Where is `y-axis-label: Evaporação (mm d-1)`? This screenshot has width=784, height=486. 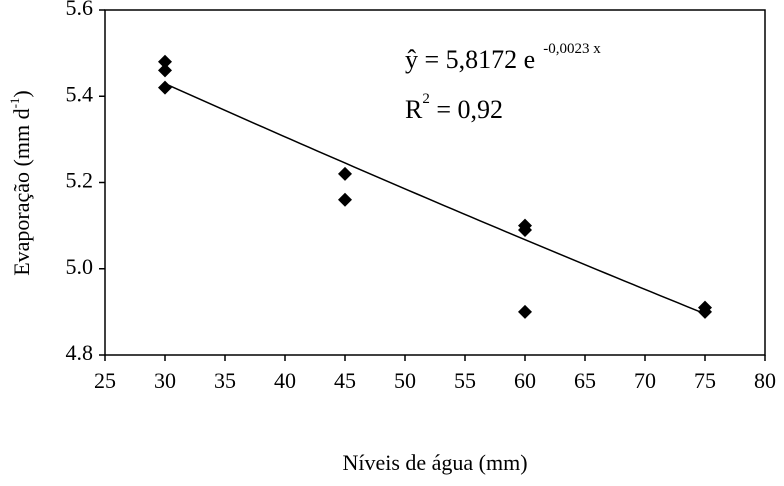 y-axis-label: Evaporação (mm d-1) is located at coordinates (20, 183).